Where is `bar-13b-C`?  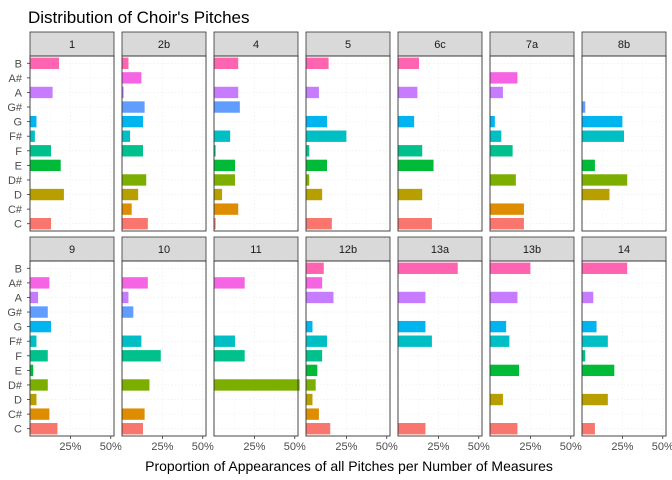
bar-13b-C is located at coordinates (504, 429).